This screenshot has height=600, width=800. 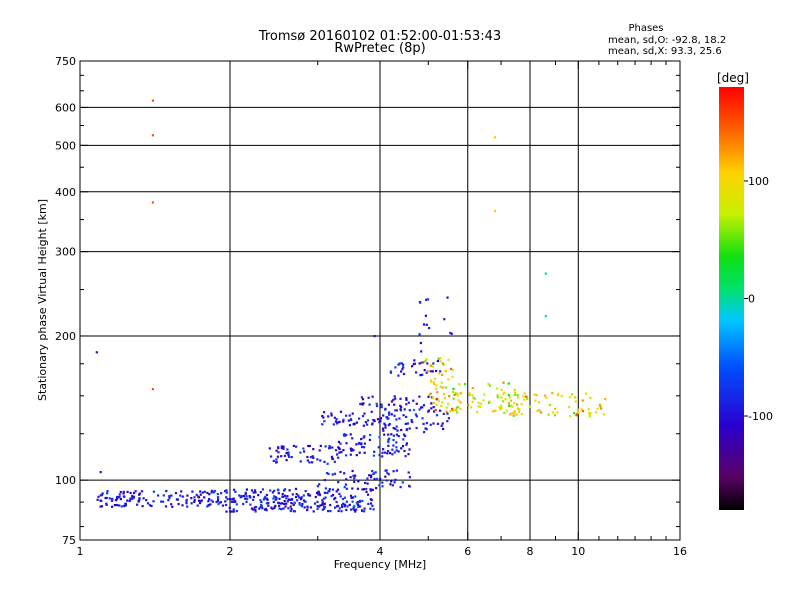 I want to click on colorbar-tick-label: -100, so click(x=760, y=416).